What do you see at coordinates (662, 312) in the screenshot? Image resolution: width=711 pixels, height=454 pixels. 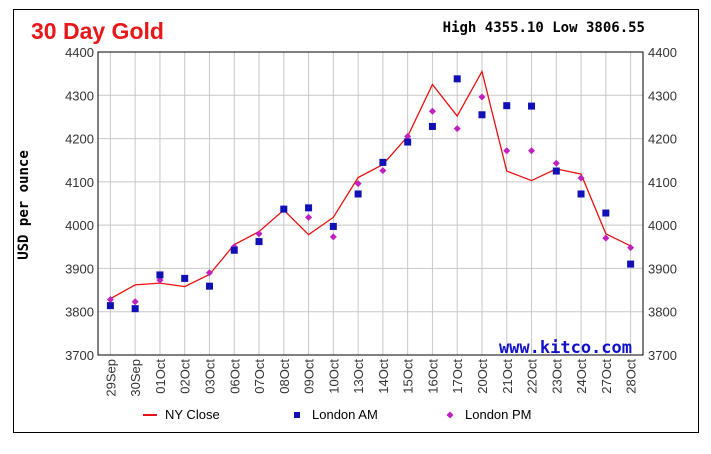 I see `y-tick-label-right: 3800` at bounding box center [662, 312].